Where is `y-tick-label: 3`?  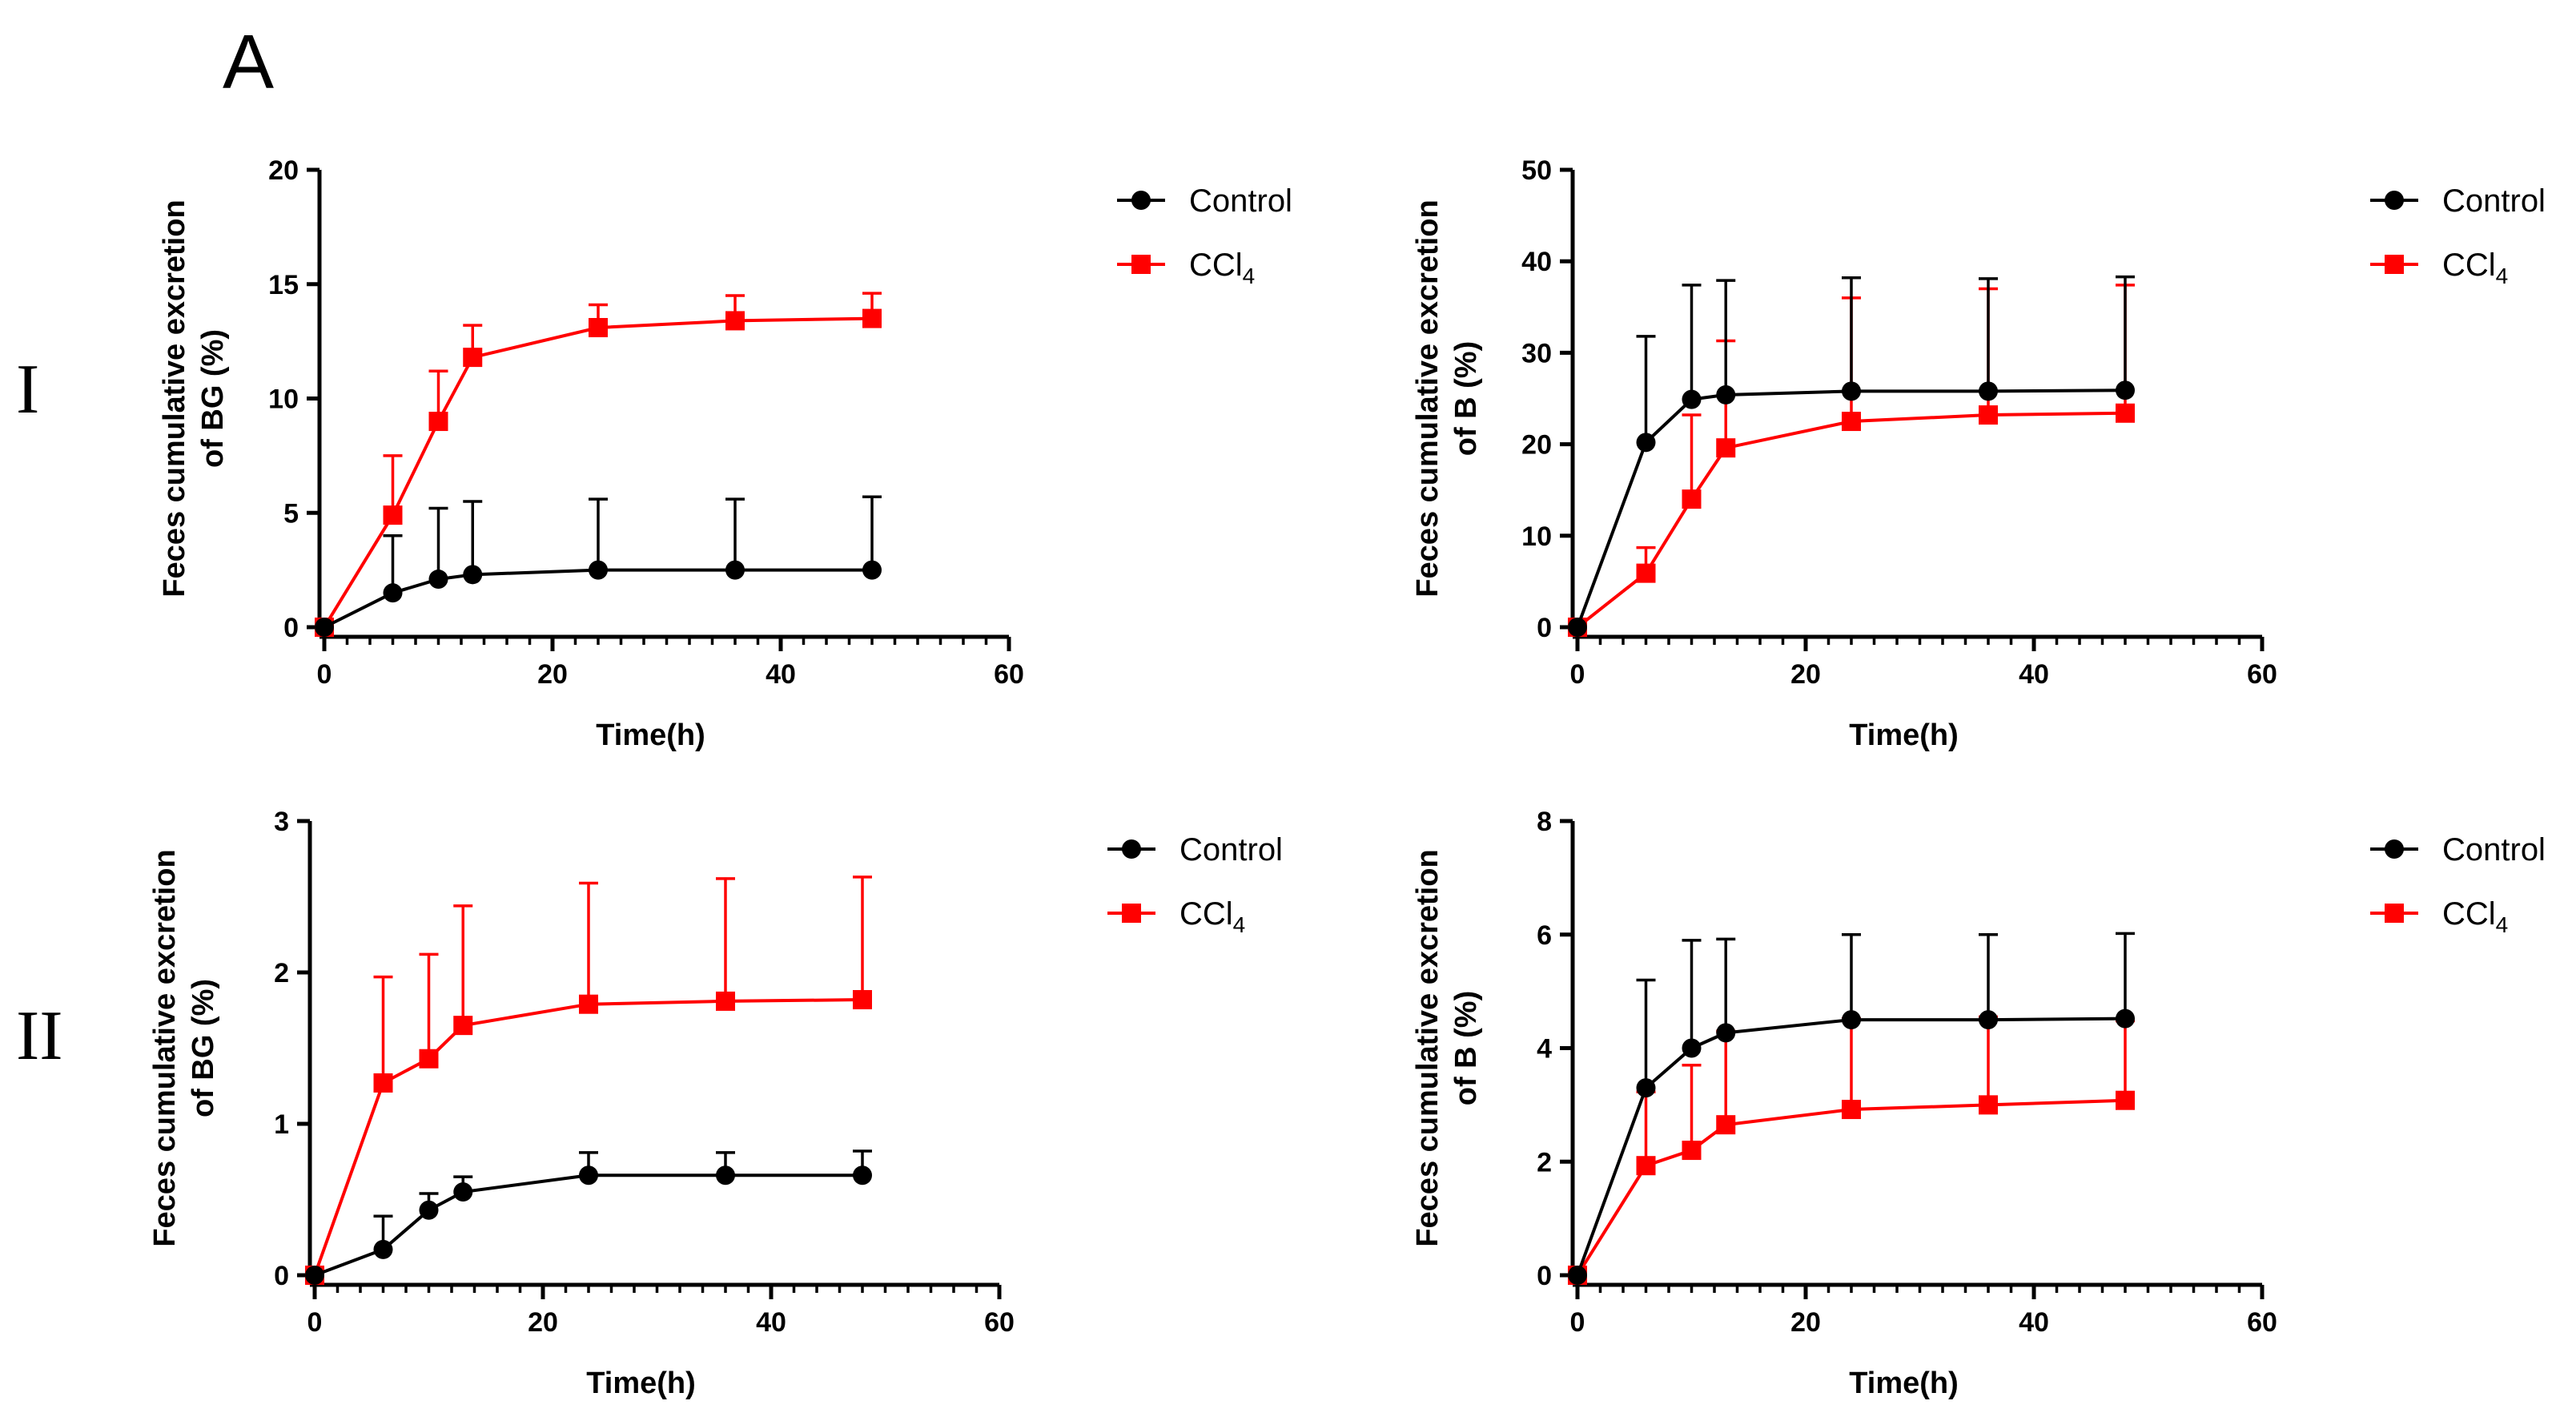 y-tick-label: 3 is located at coordinates (281, 822).